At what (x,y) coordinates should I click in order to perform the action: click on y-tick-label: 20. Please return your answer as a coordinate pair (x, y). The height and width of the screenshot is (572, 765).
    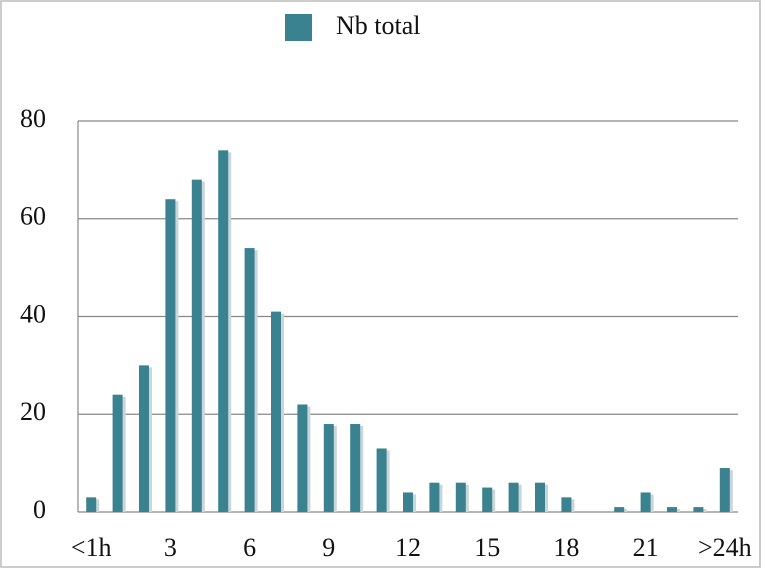
    Looking at the image, I should click on (33, 411).